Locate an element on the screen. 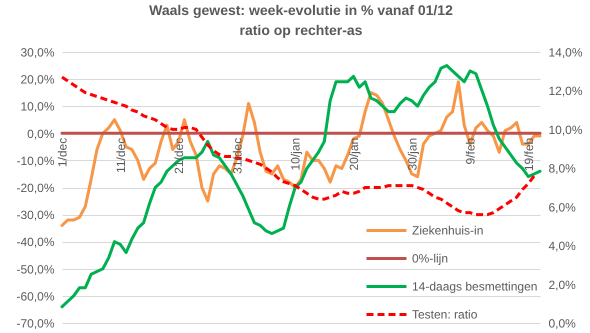 Image resolution: width=590 pixels, height=333 pixels. y2-tick-label: 10,0% is located at coordinates (565, 129).